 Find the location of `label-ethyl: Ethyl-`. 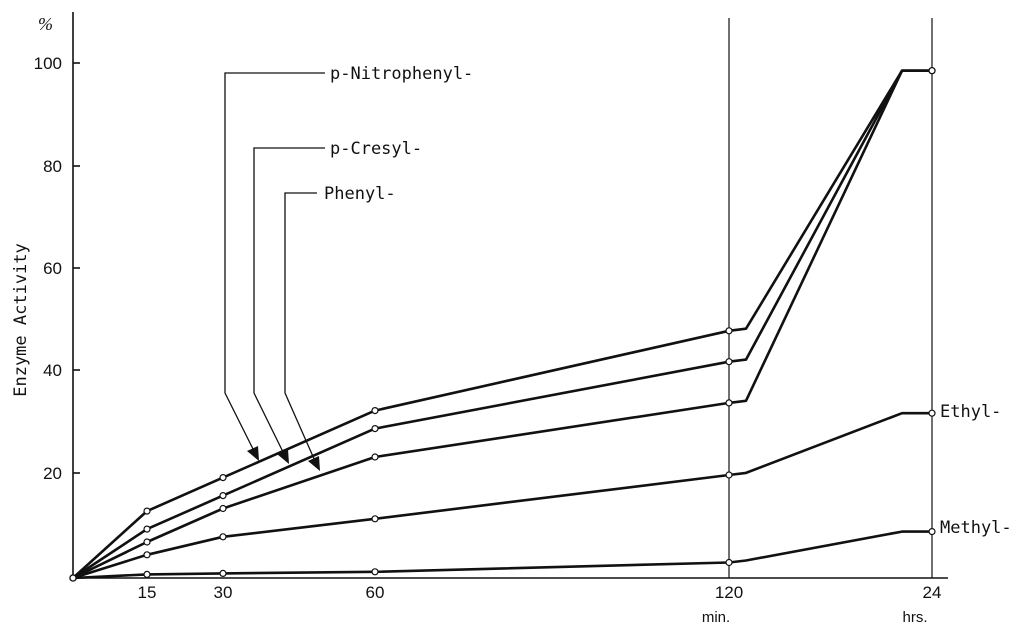

label-ethyl: Ethyl- is located at coordinates (970, 412).